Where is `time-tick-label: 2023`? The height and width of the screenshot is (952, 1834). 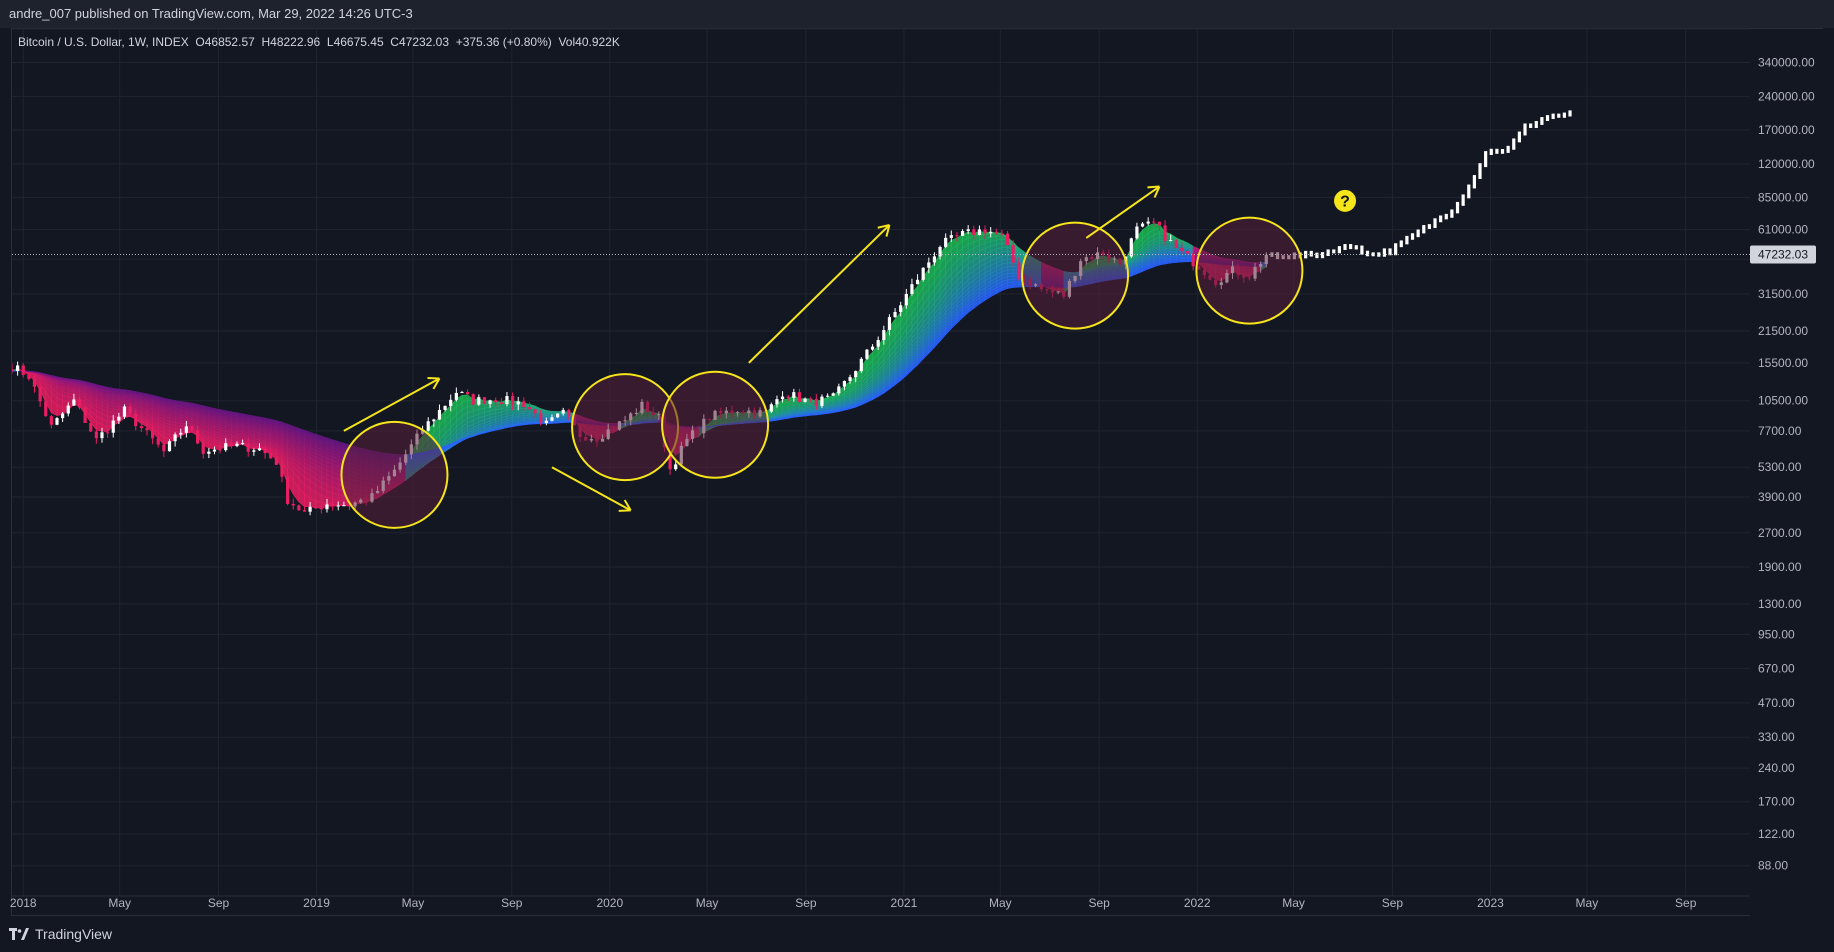 time-tick-label: 2023 is located at coordinates (1490, 903).